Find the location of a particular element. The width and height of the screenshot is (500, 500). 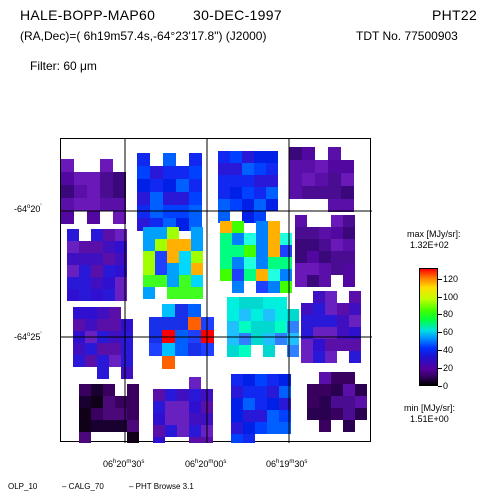

dec-label-2-deg: -64 is located at coordinates (21, 337).